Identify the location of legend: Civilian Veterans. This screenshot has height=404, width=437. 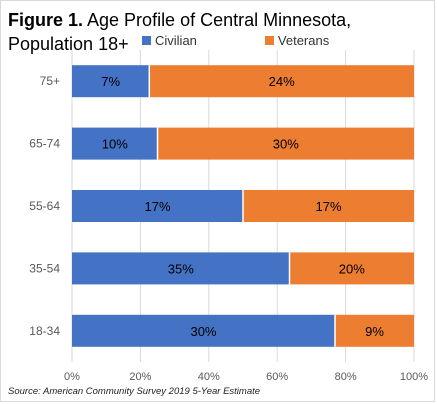
(269, 40).